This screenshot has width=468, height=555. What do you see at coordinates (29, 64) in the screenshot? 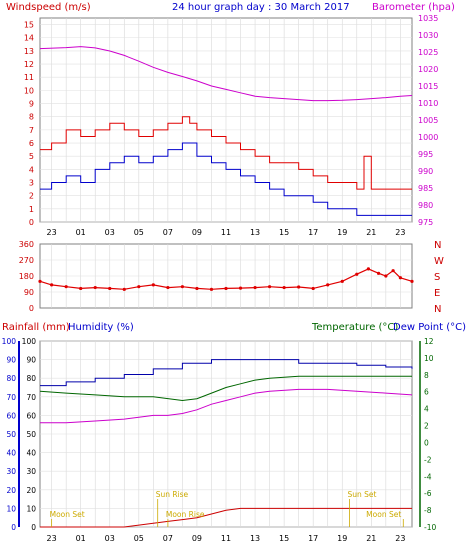
I see `windspeed-tick-label: 12` at bounding box center [29, 64].